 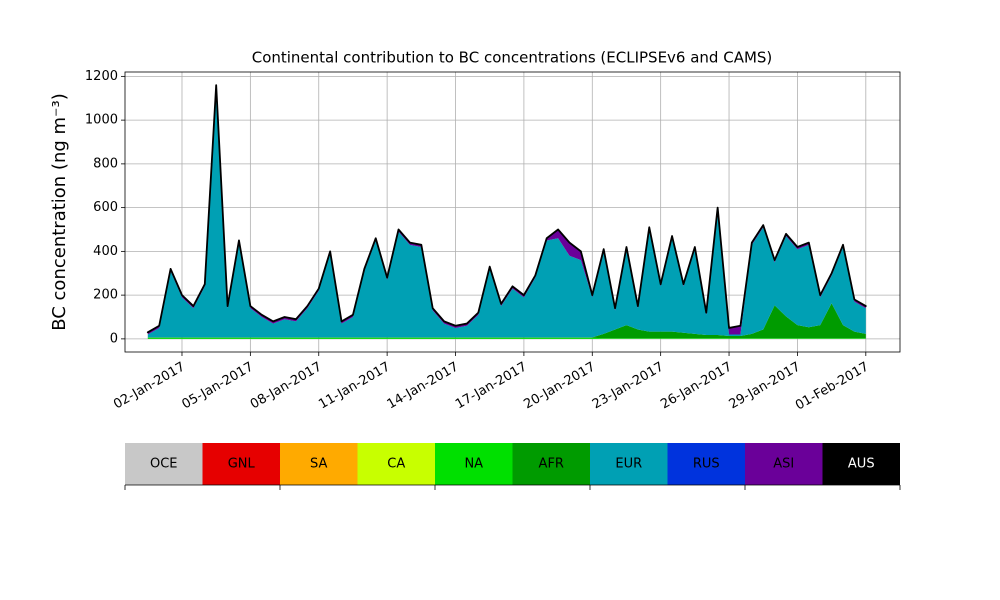 I want to click on y-tick-label: 400, so click(x=105, y=251).